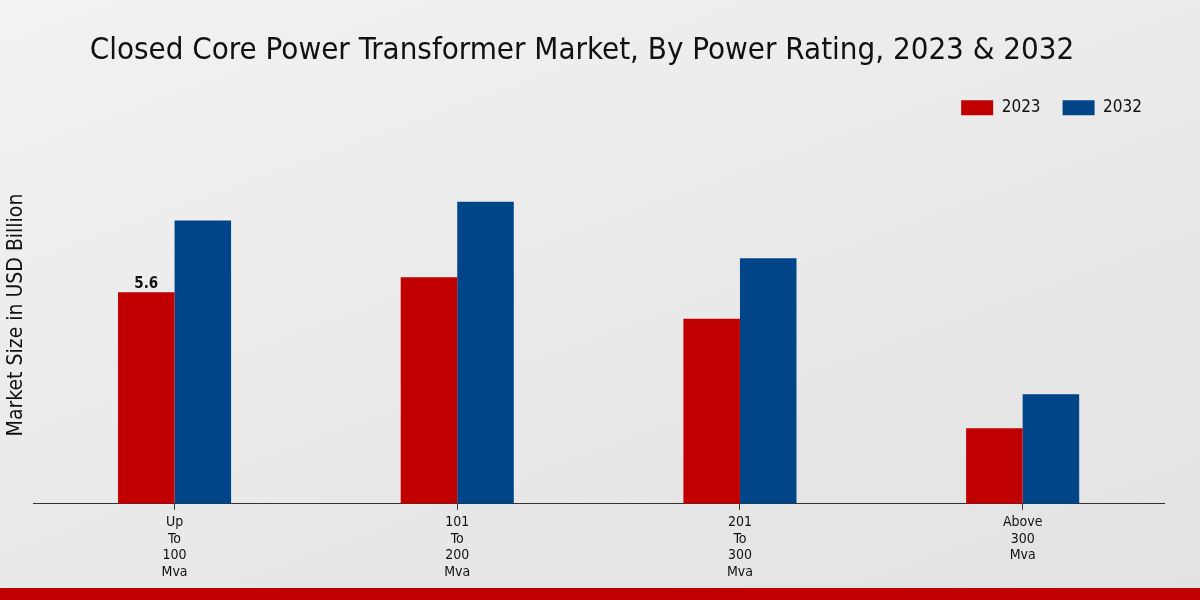 Image resolution: width=1200 pixels, height=600 pixels. Describe the element at coordinates (1022, 537) in the screenshot. I see `x-tick-label: Above 300 Mva` at that location.